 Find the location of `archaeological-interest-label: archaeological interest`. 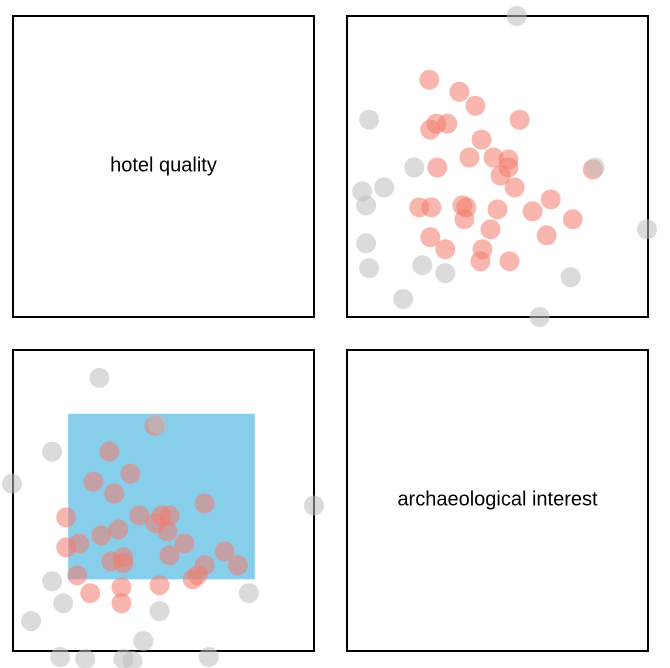

archaeological-interest-label: archaeological interest is located at coordinates (497, 499).